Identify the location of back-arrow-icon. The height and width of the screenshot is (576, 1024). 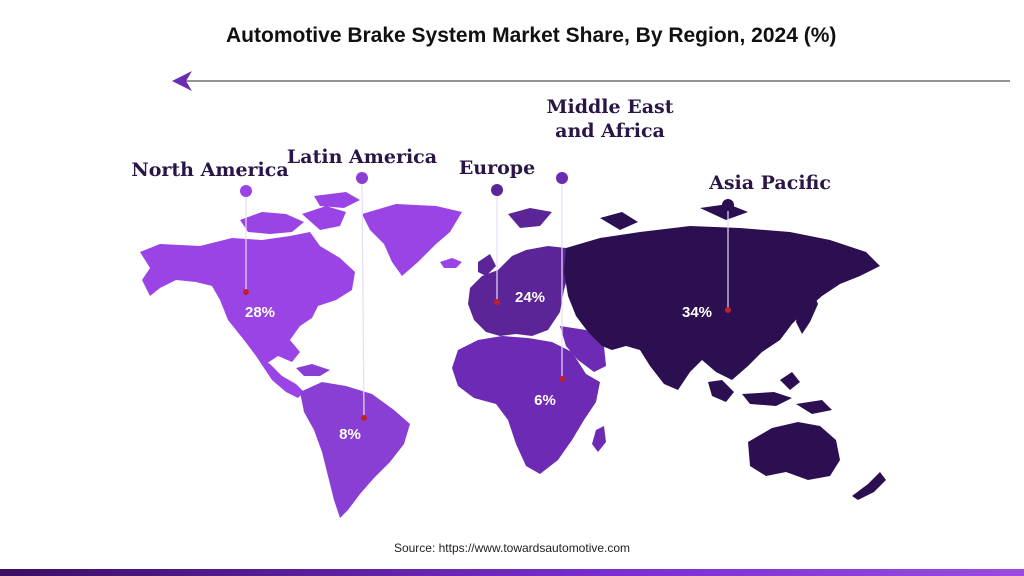
(591, 81).